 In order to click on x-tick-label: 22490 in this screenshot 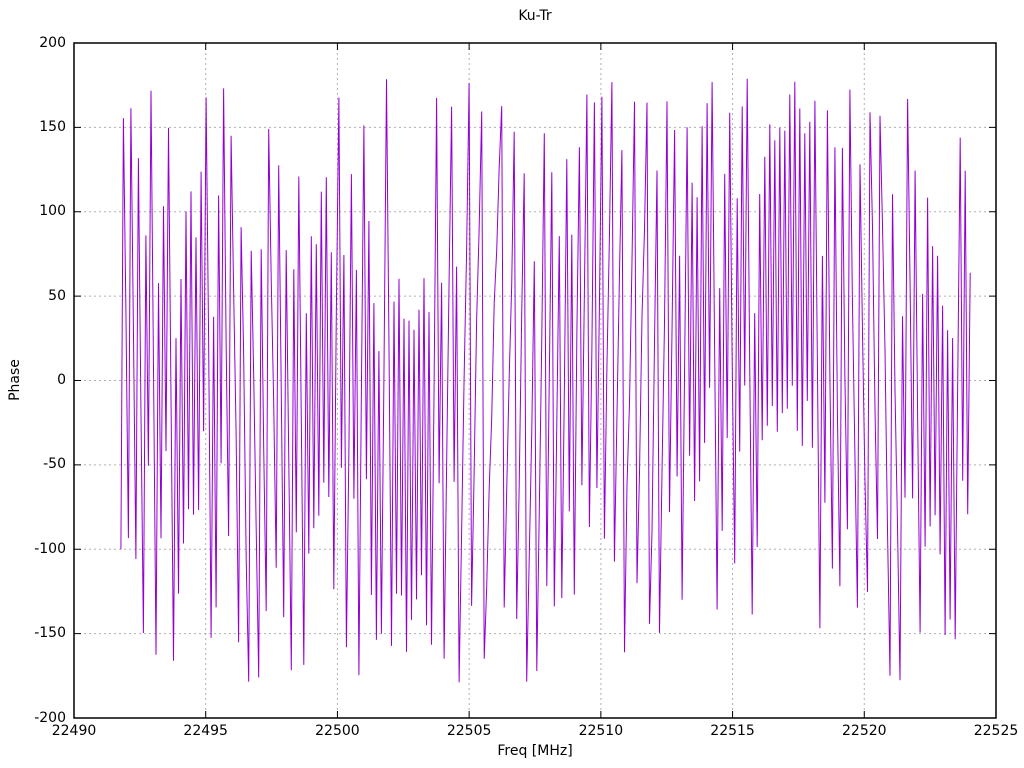, I will do `click(74, 731)`.